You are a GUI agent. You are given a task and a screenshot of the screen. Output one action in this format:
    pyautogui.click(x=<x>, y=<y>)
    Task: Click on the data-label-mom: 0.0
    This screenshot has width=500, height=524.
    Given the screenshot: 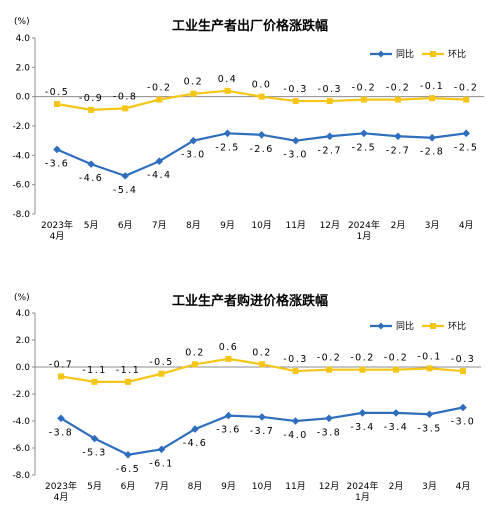 What is the action you would take?
    pyautogui.click(x=262, y=85)
    